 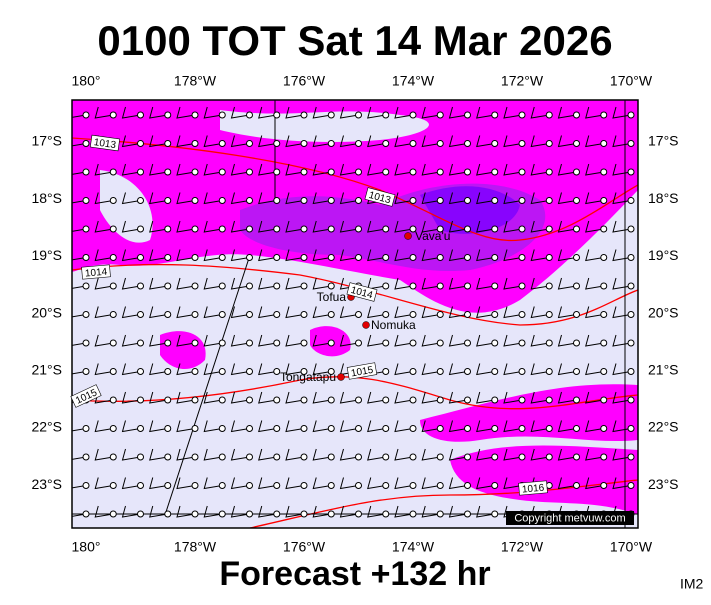 What do you see at coordinates (663, 370) in the screenshot?
I see `lat-label: 21°S` at bounding box center [663, 370].